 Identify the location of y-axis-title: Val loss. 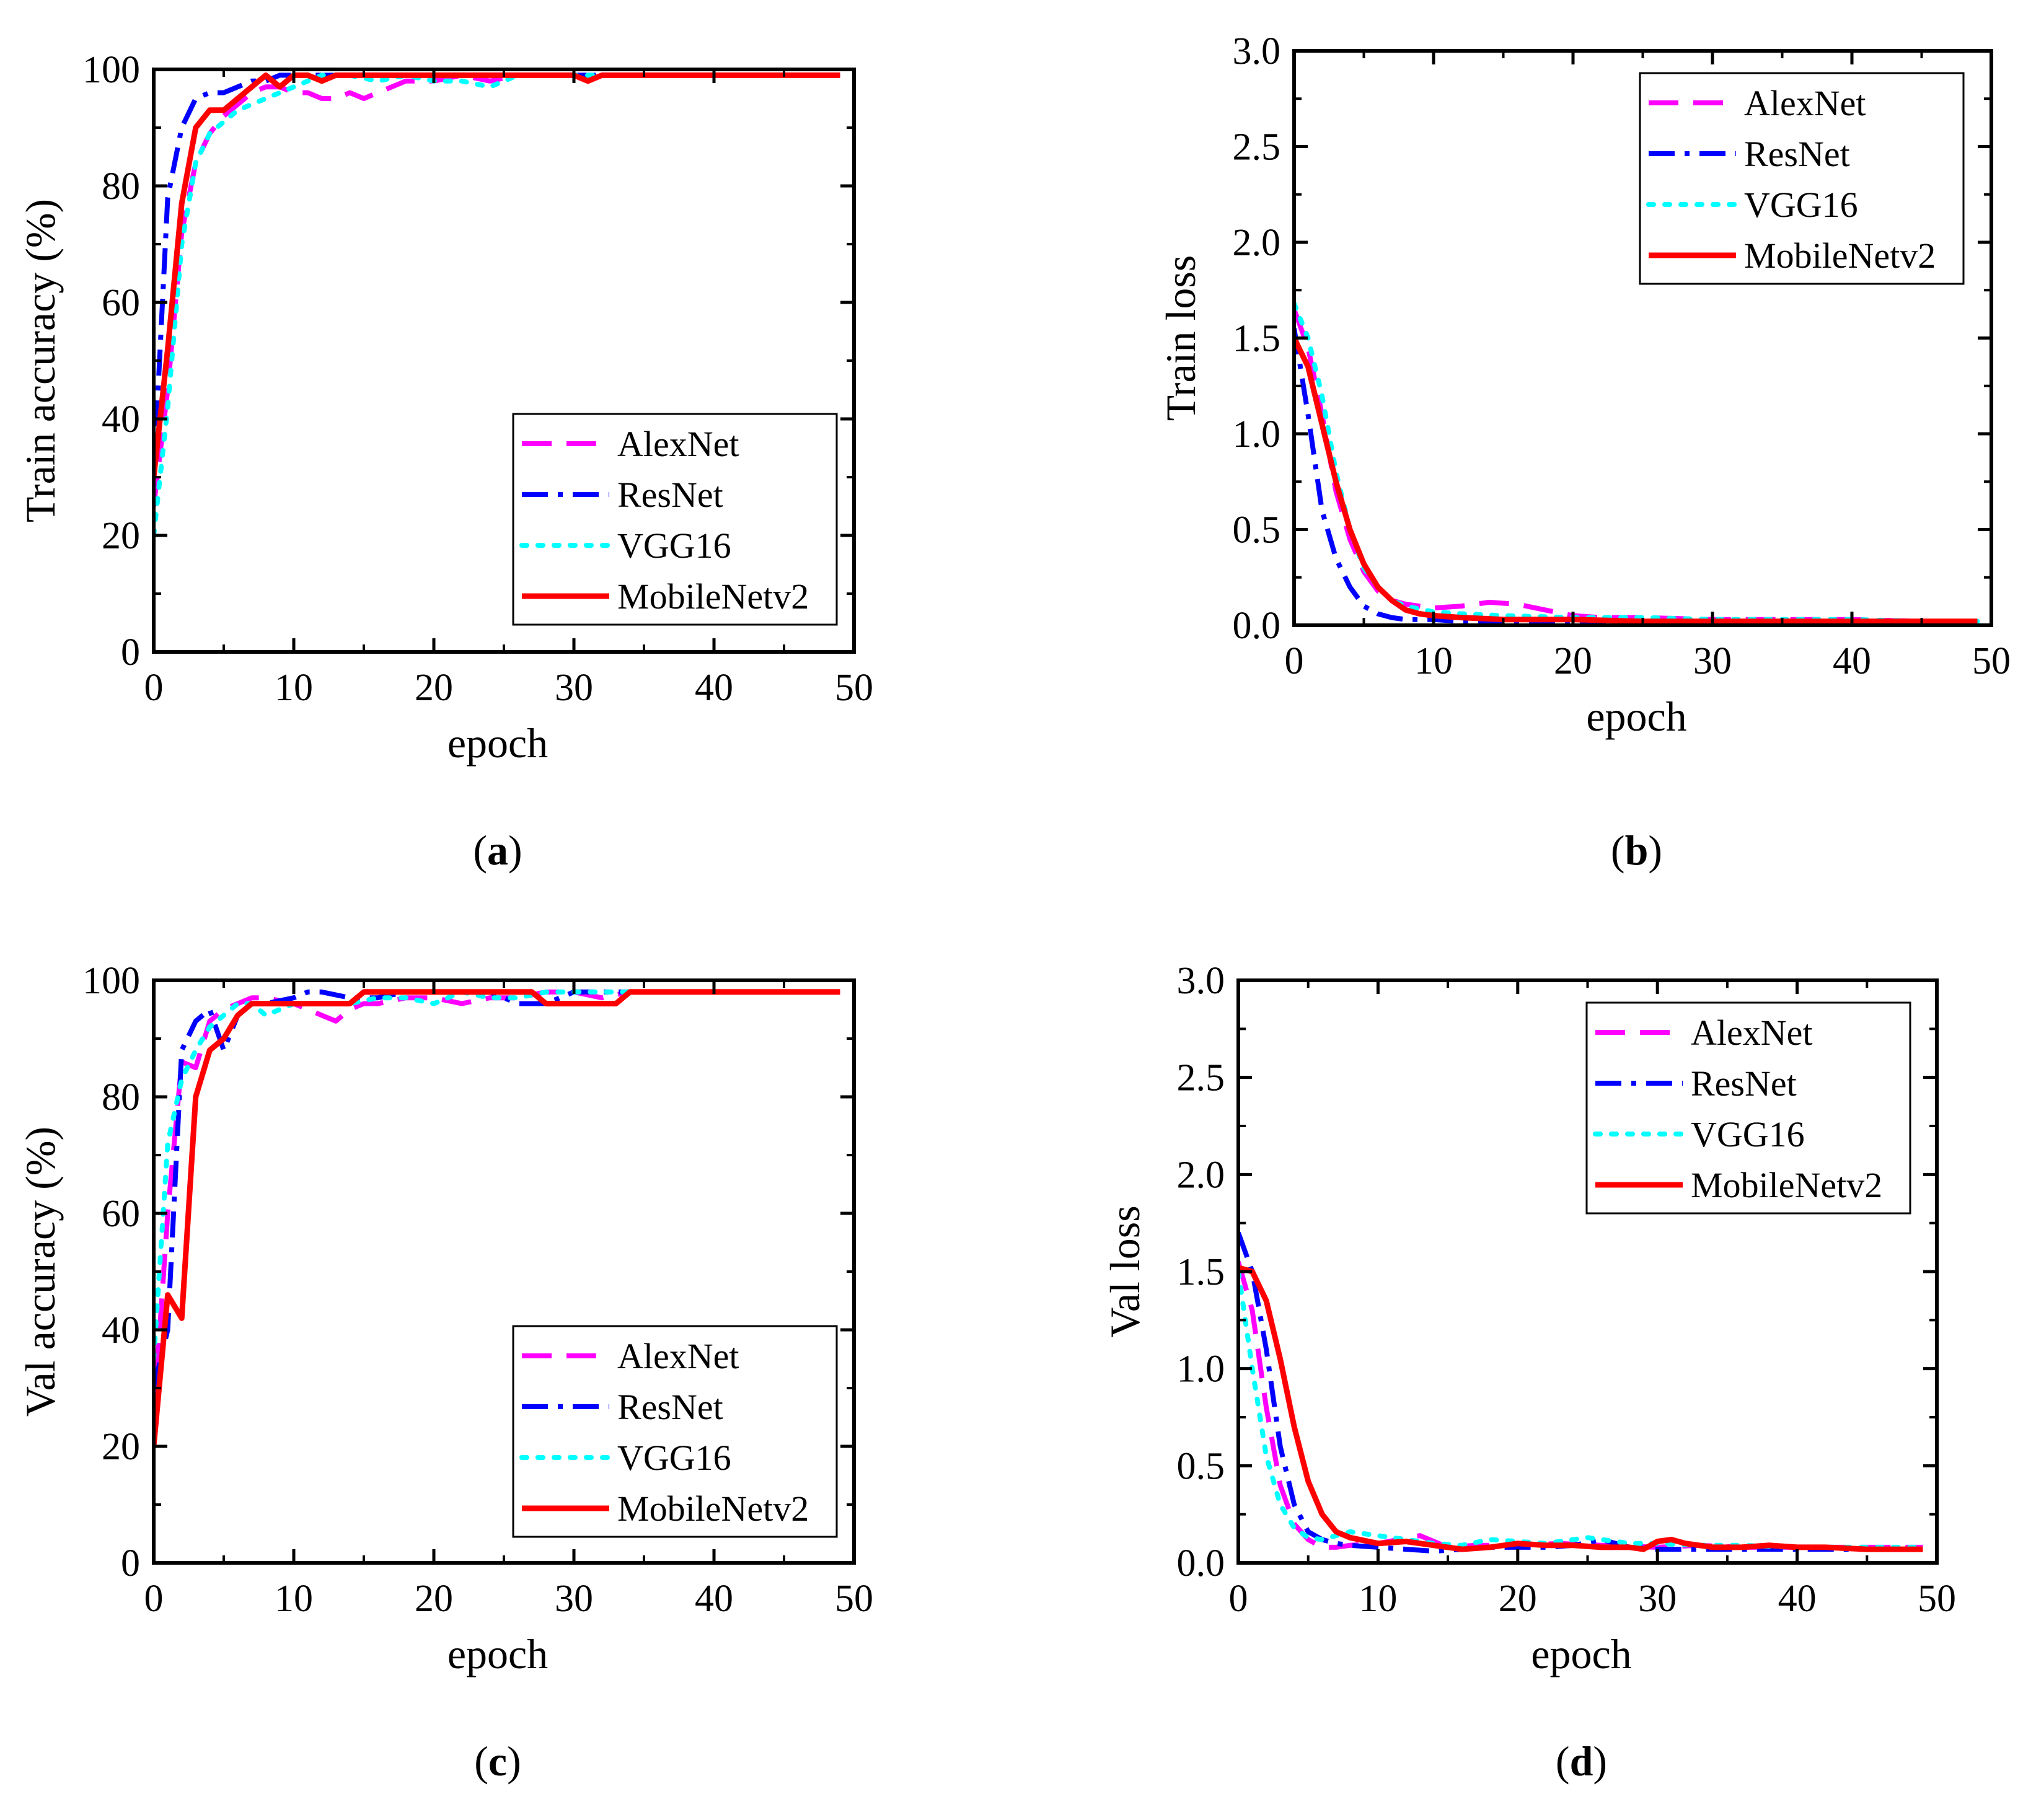
(1125, 1271).